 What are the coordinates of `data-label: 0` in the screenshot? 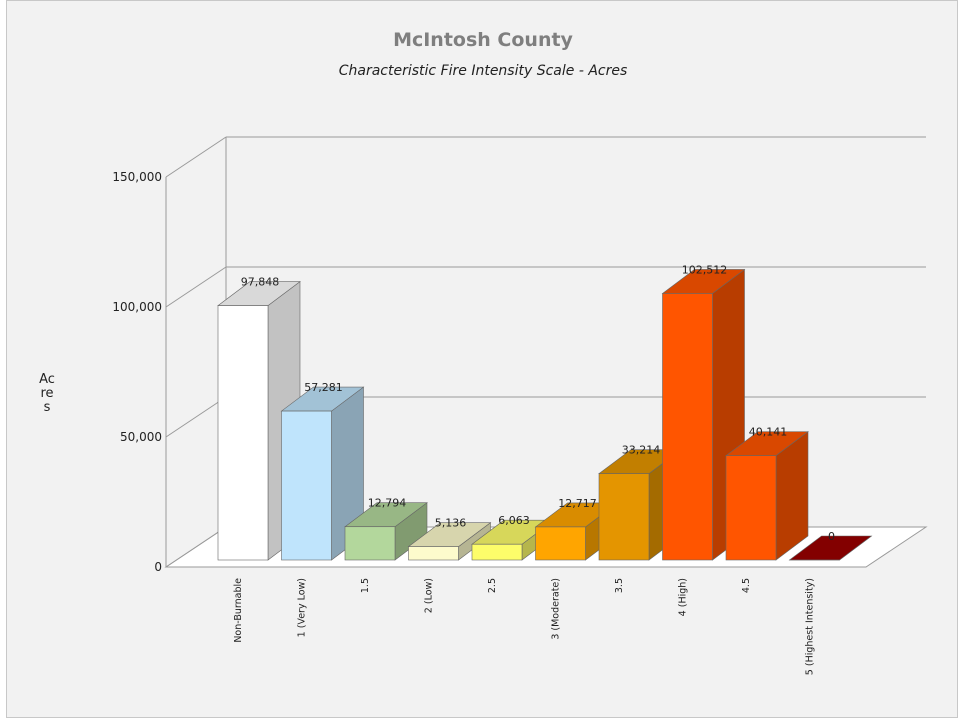 It's located at (831, 536).